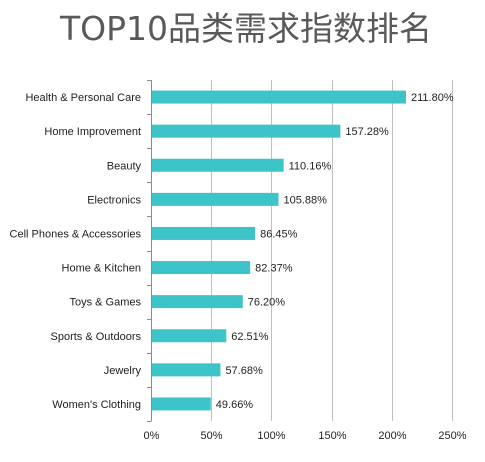 The width and height of the screenshot is (485, 462). What do you see at coordinates (305, 436) in the screenshot?
I see `x-axis-ticks: 0% 50% 100% 150% 200% 250%` at bounding box center [305, 436].